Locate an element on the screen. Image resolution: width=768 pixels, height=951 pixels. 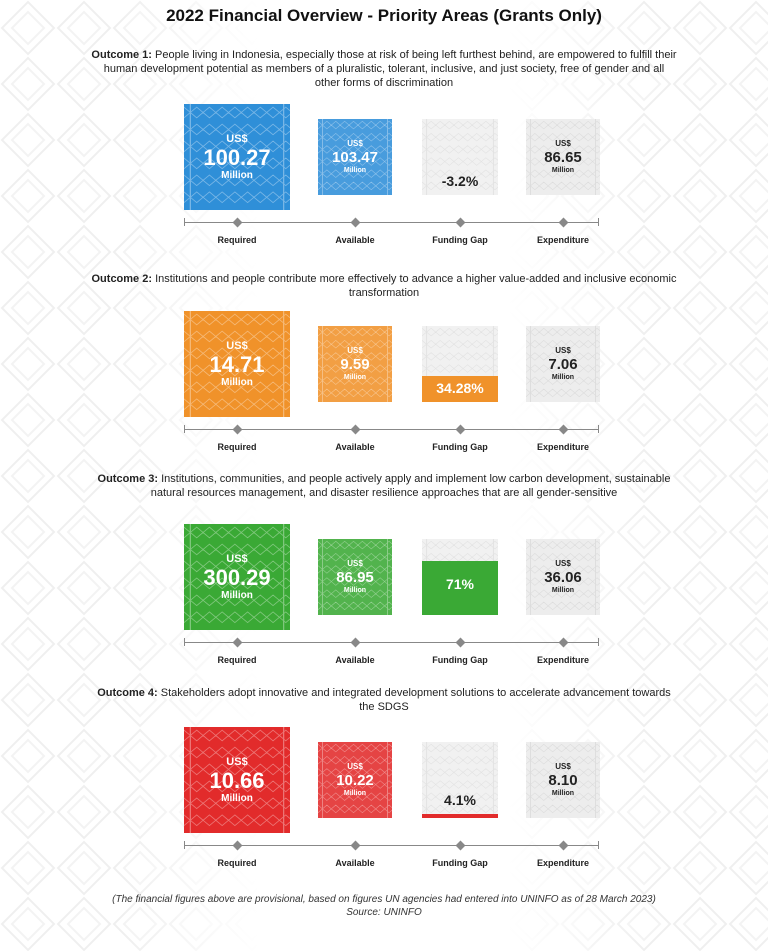
value-label: 10.22 is located at coordinates (355, 780).